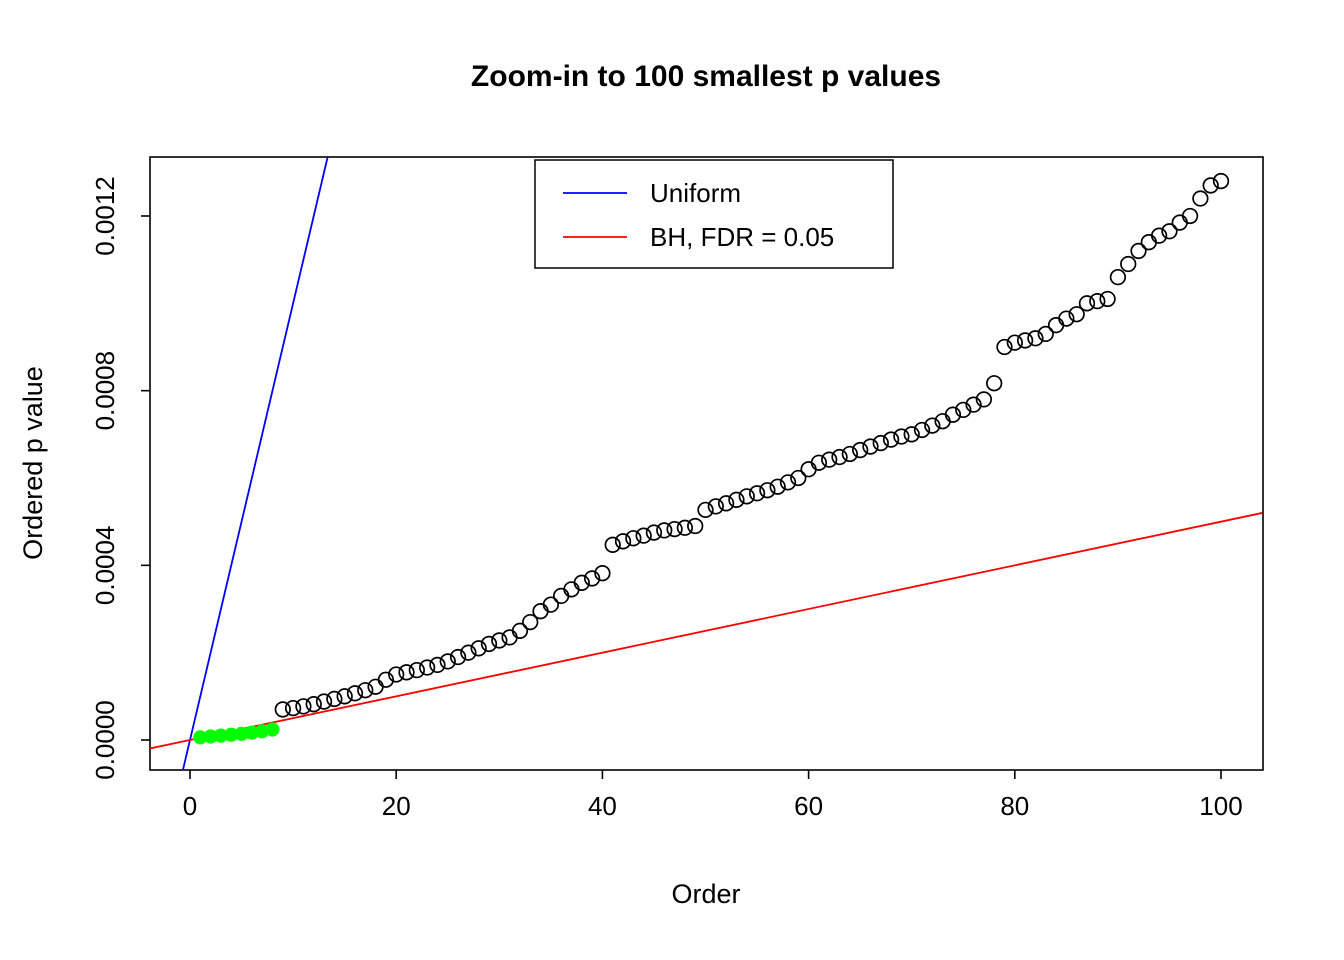 This screenshot has height=960, width=1344. I want to click on x-tick-label: 60, so click(808, 806).